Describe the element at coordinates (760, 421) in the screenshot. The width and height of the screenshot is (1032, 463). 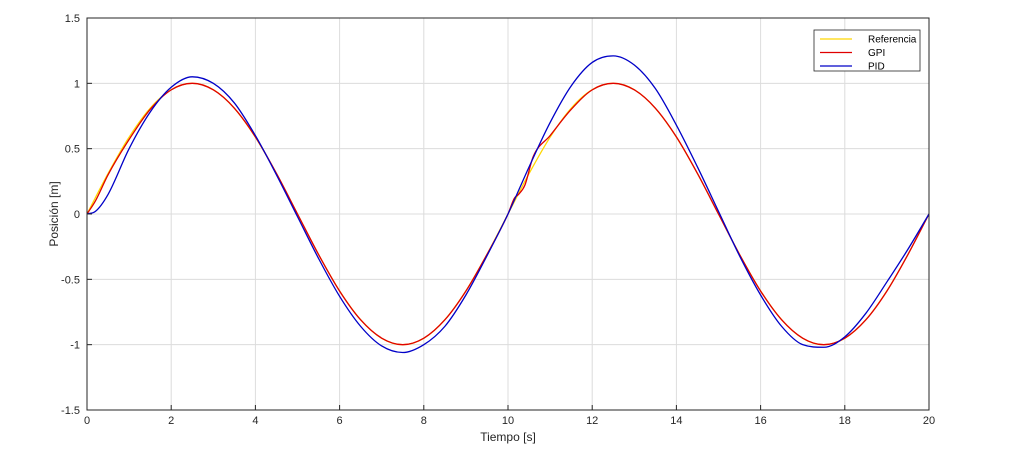
I see `x-tick-label: 16` at that location.